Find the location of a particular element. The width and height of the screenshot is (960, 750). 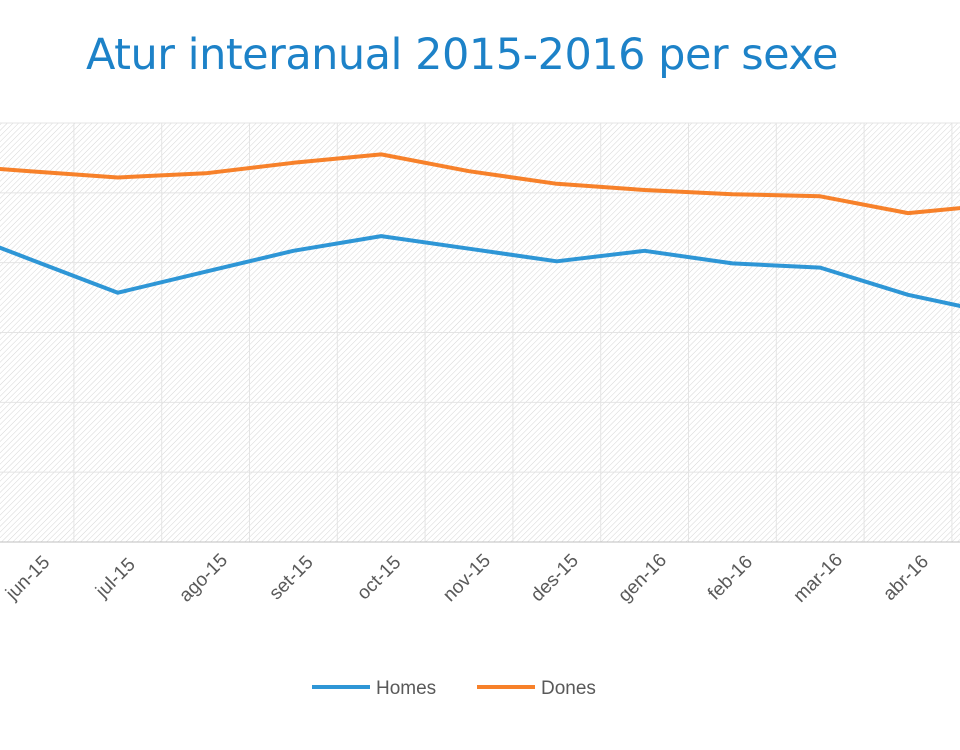

x-tick-label: set-15 is located at coordinates (291, 578).